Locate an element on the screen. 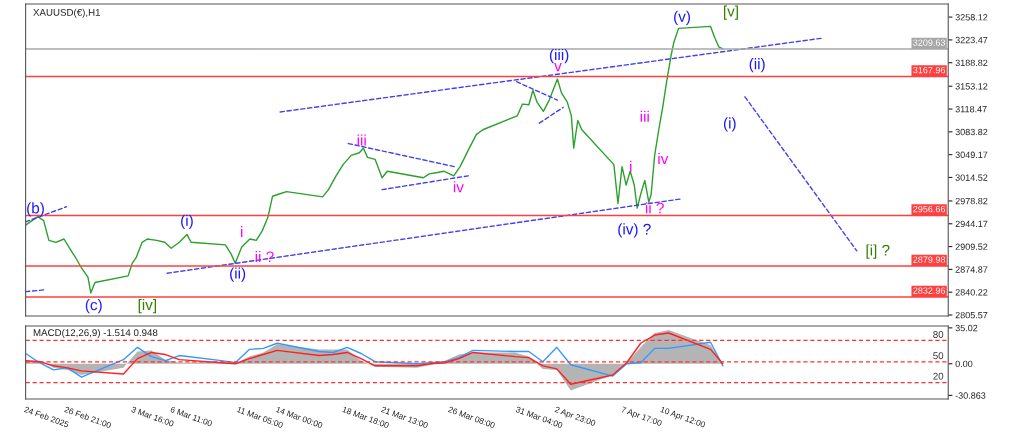 The image size is (1024, 441). y-tick-label: 2978.82 is located at coordinates (971, 201).